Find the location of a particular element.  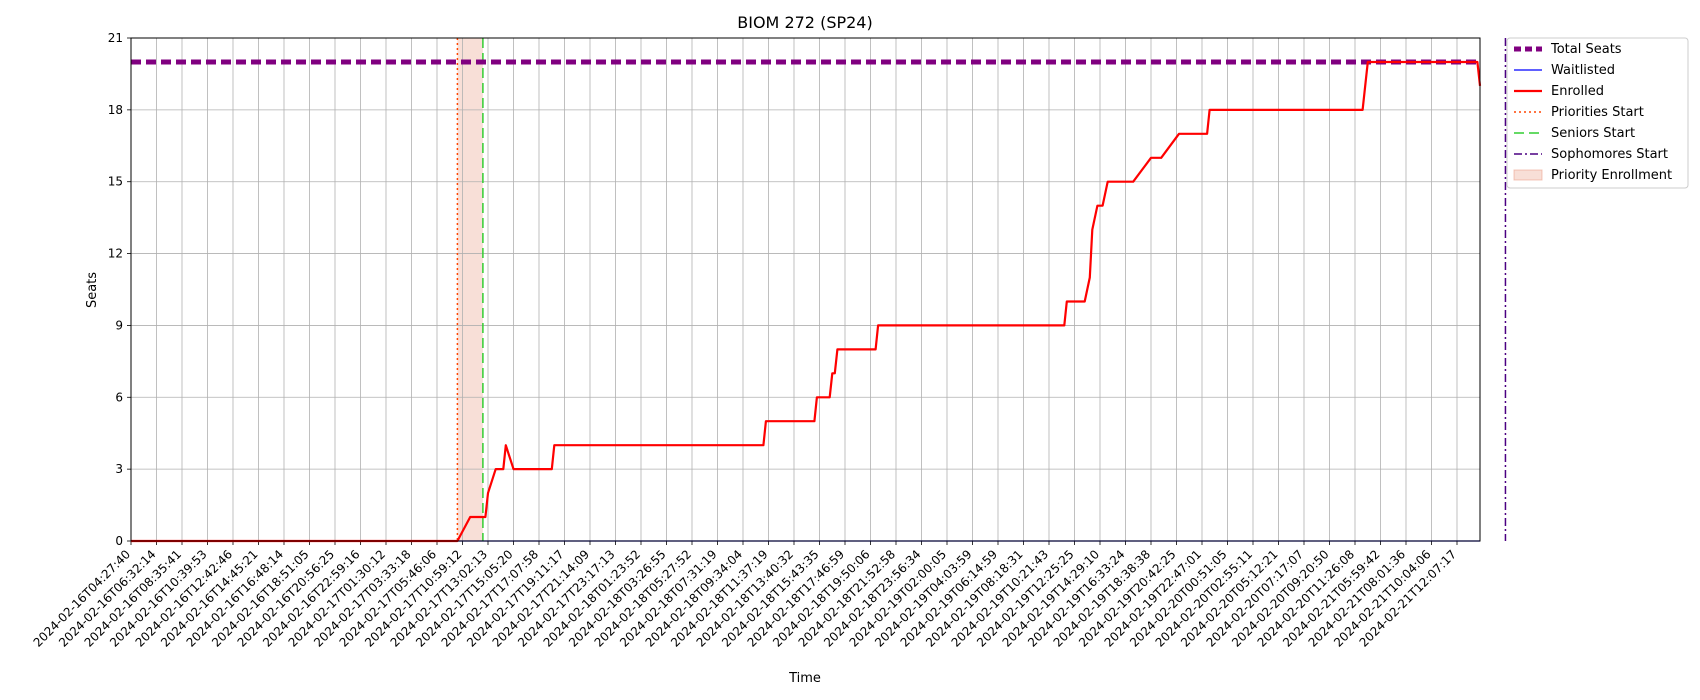

y-tick-label: 15 is located at coordinates (115, 182).